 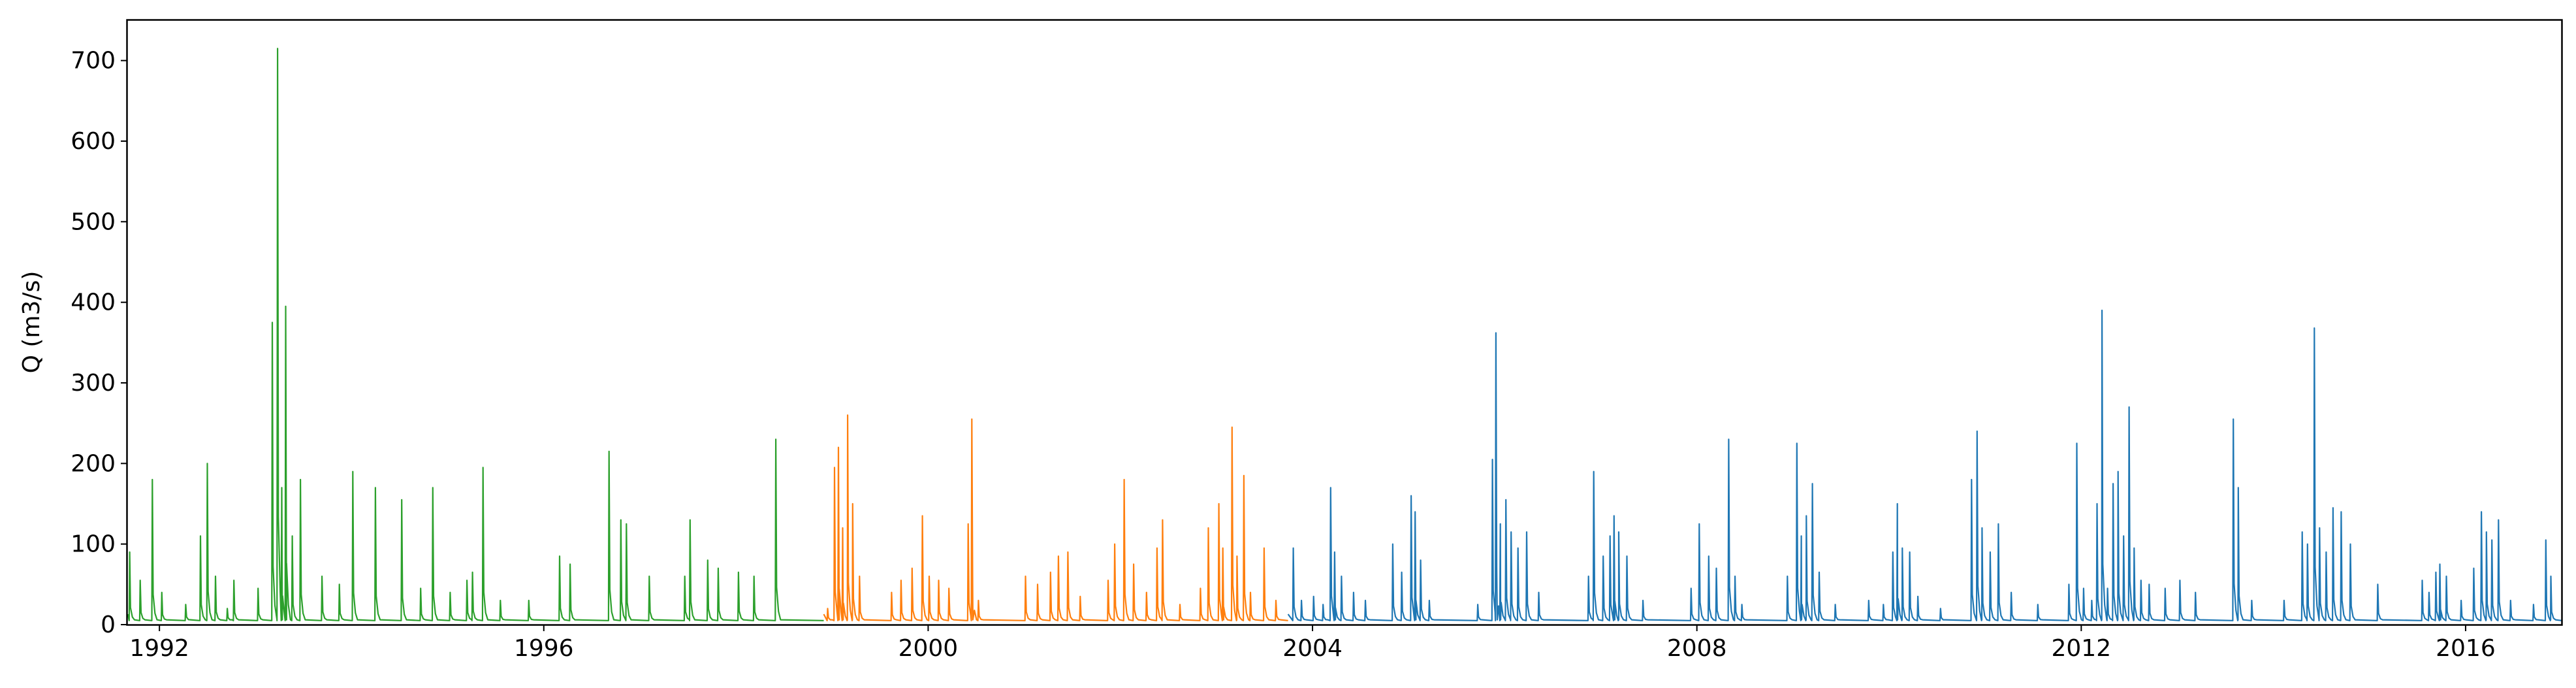 I want to click on x-tick-label: 2016, so click(x=2466, y=648).